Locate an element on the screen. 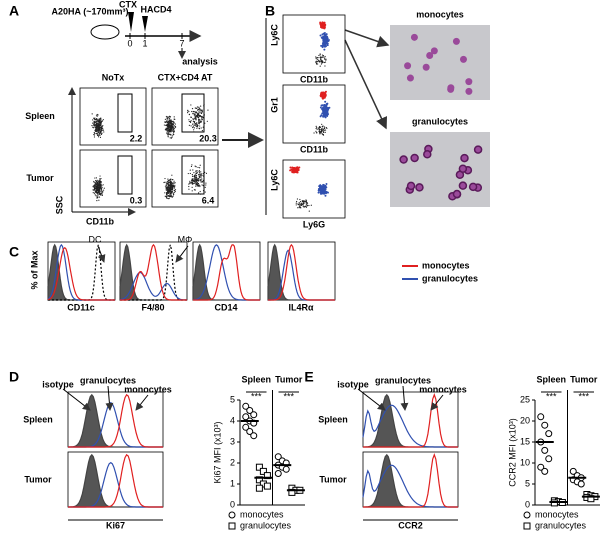 The height and width of the screenshot is (543, 600). label: DC is located at coordinates (95, 239).